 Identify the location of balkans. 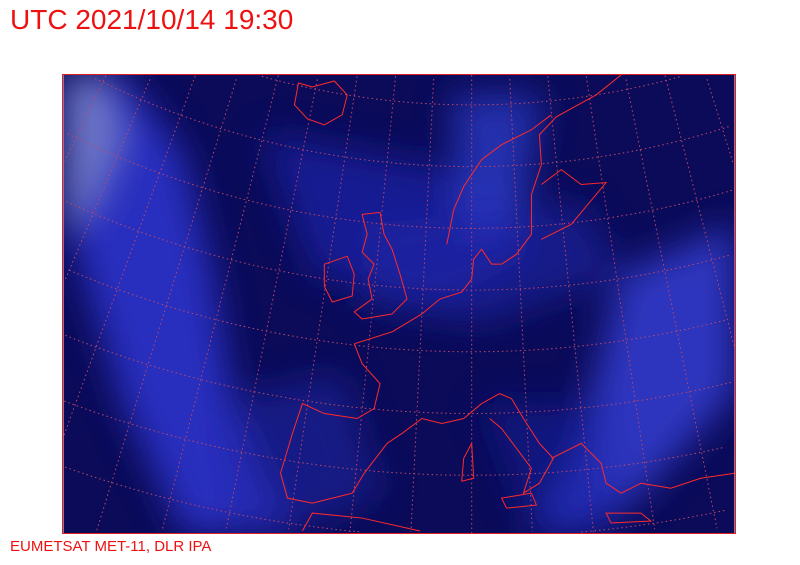
(643, 468).